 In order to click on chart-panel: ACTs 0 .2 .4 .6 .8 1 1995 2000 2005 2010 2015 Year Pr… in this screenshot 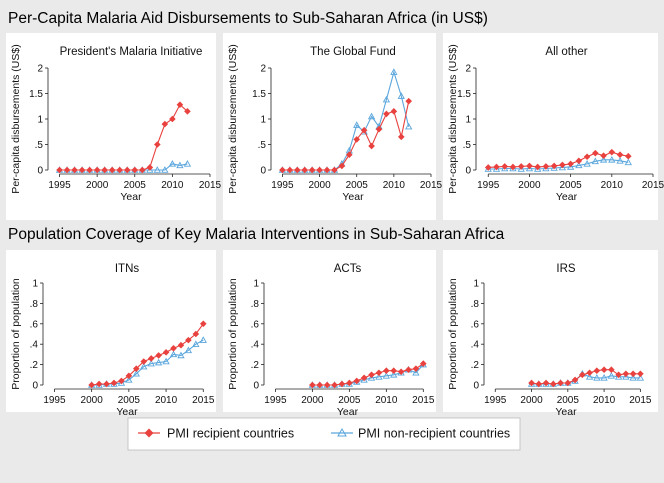, I will do `click(329, 334)`.